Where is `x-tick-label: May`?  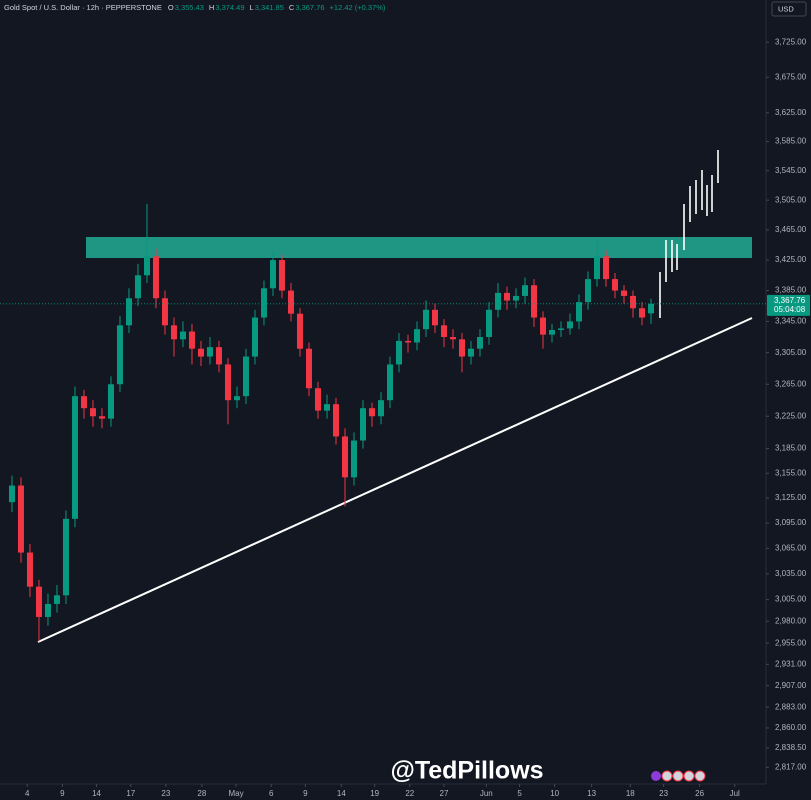
x-tick-label: May is located at coordinates (236, 793).